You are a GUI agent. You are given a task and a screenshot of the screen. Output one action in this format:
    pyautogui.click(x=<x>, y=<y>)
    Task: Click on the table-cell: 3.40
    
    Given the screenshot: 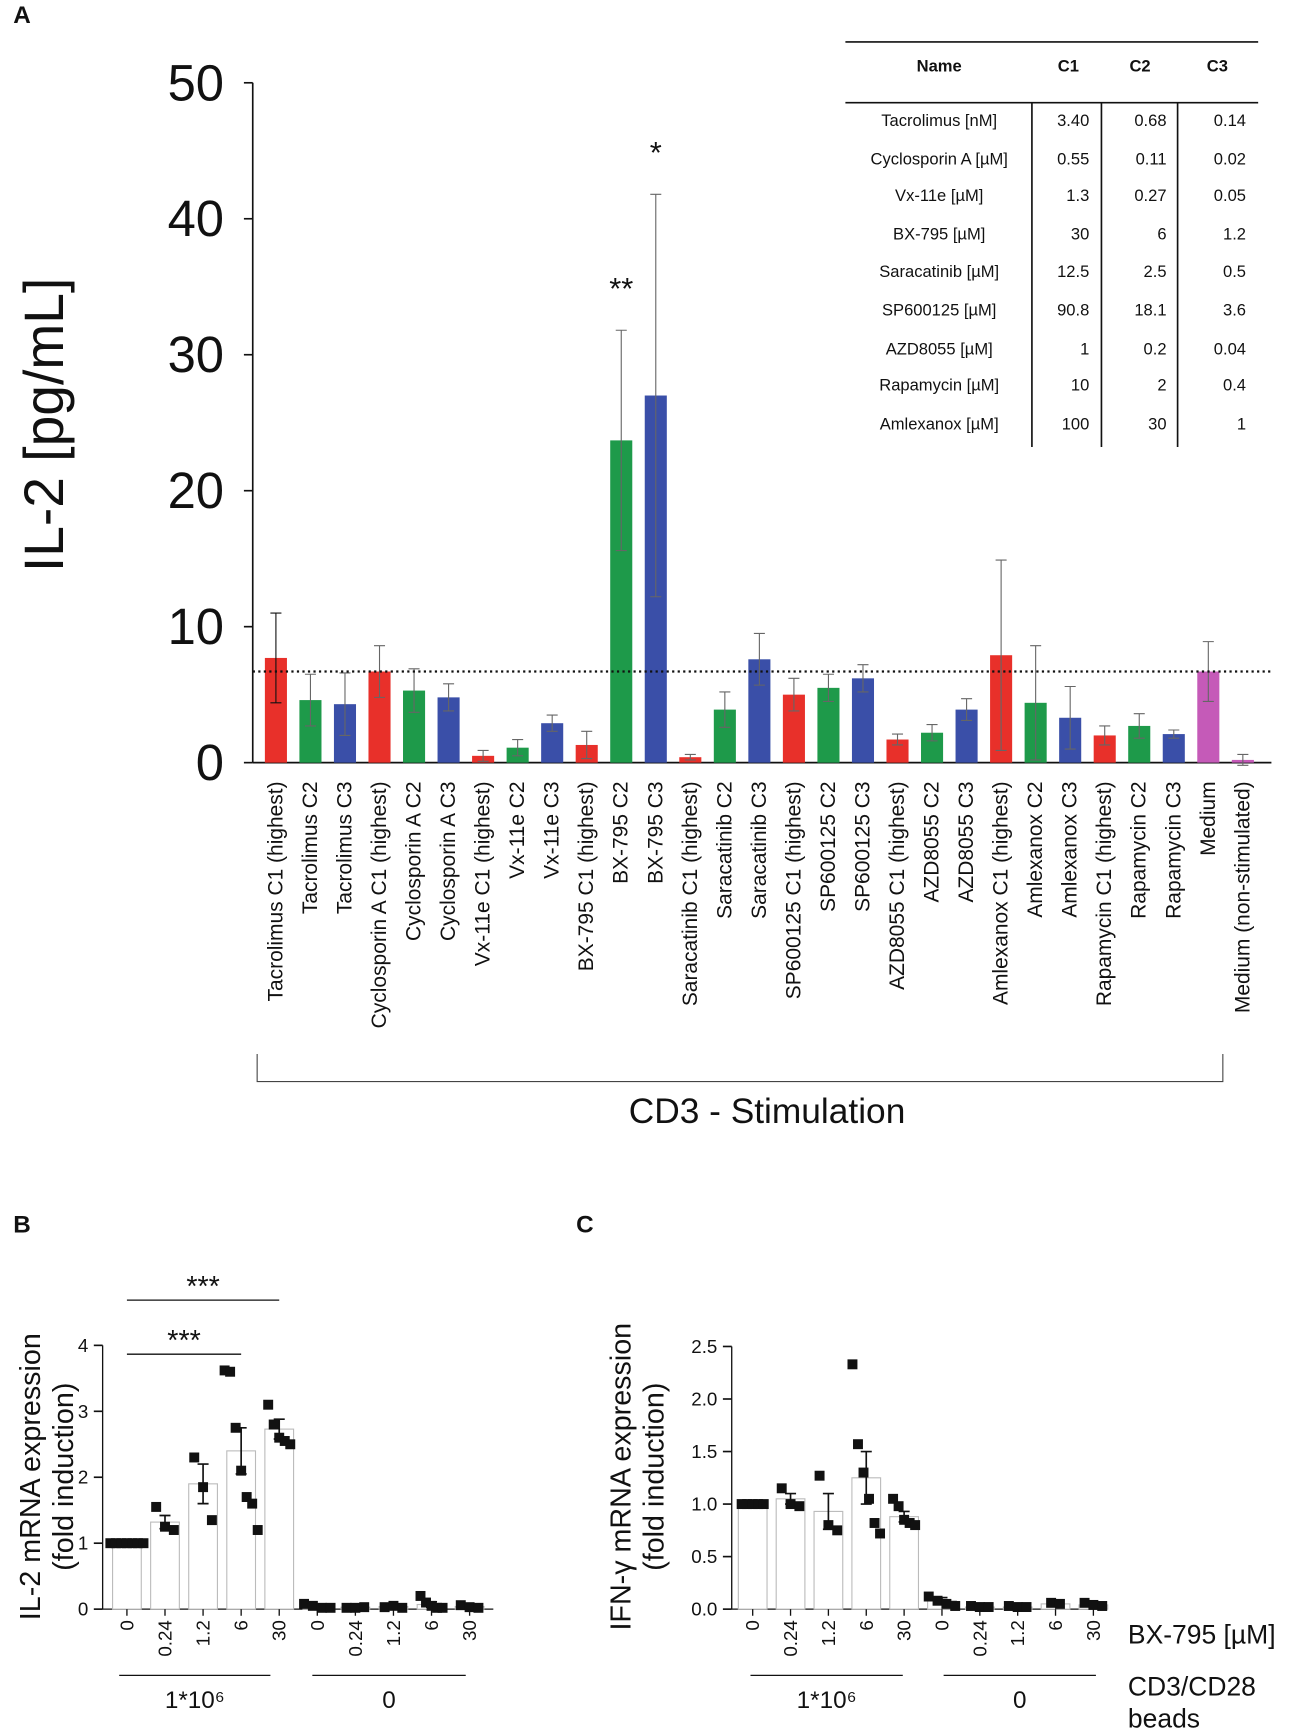 What is the action you would take?
    pyautogui.click(x=1073, y=120)
    